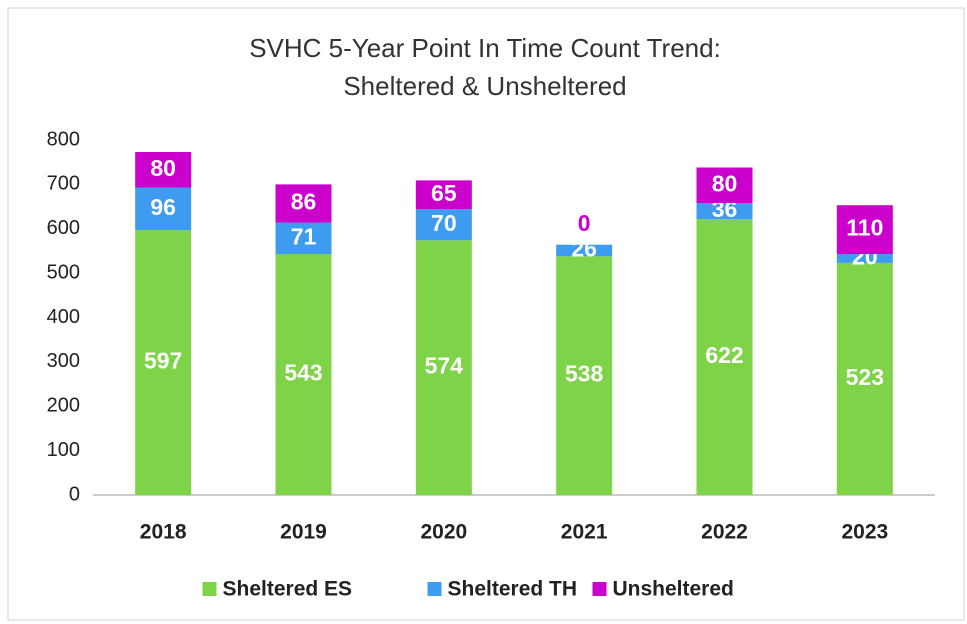 This screenshot has height=624, width=967. Describe the element at coordinates (584, 532) in the screenshot. I see `x-tick-label: 2021` at that location.